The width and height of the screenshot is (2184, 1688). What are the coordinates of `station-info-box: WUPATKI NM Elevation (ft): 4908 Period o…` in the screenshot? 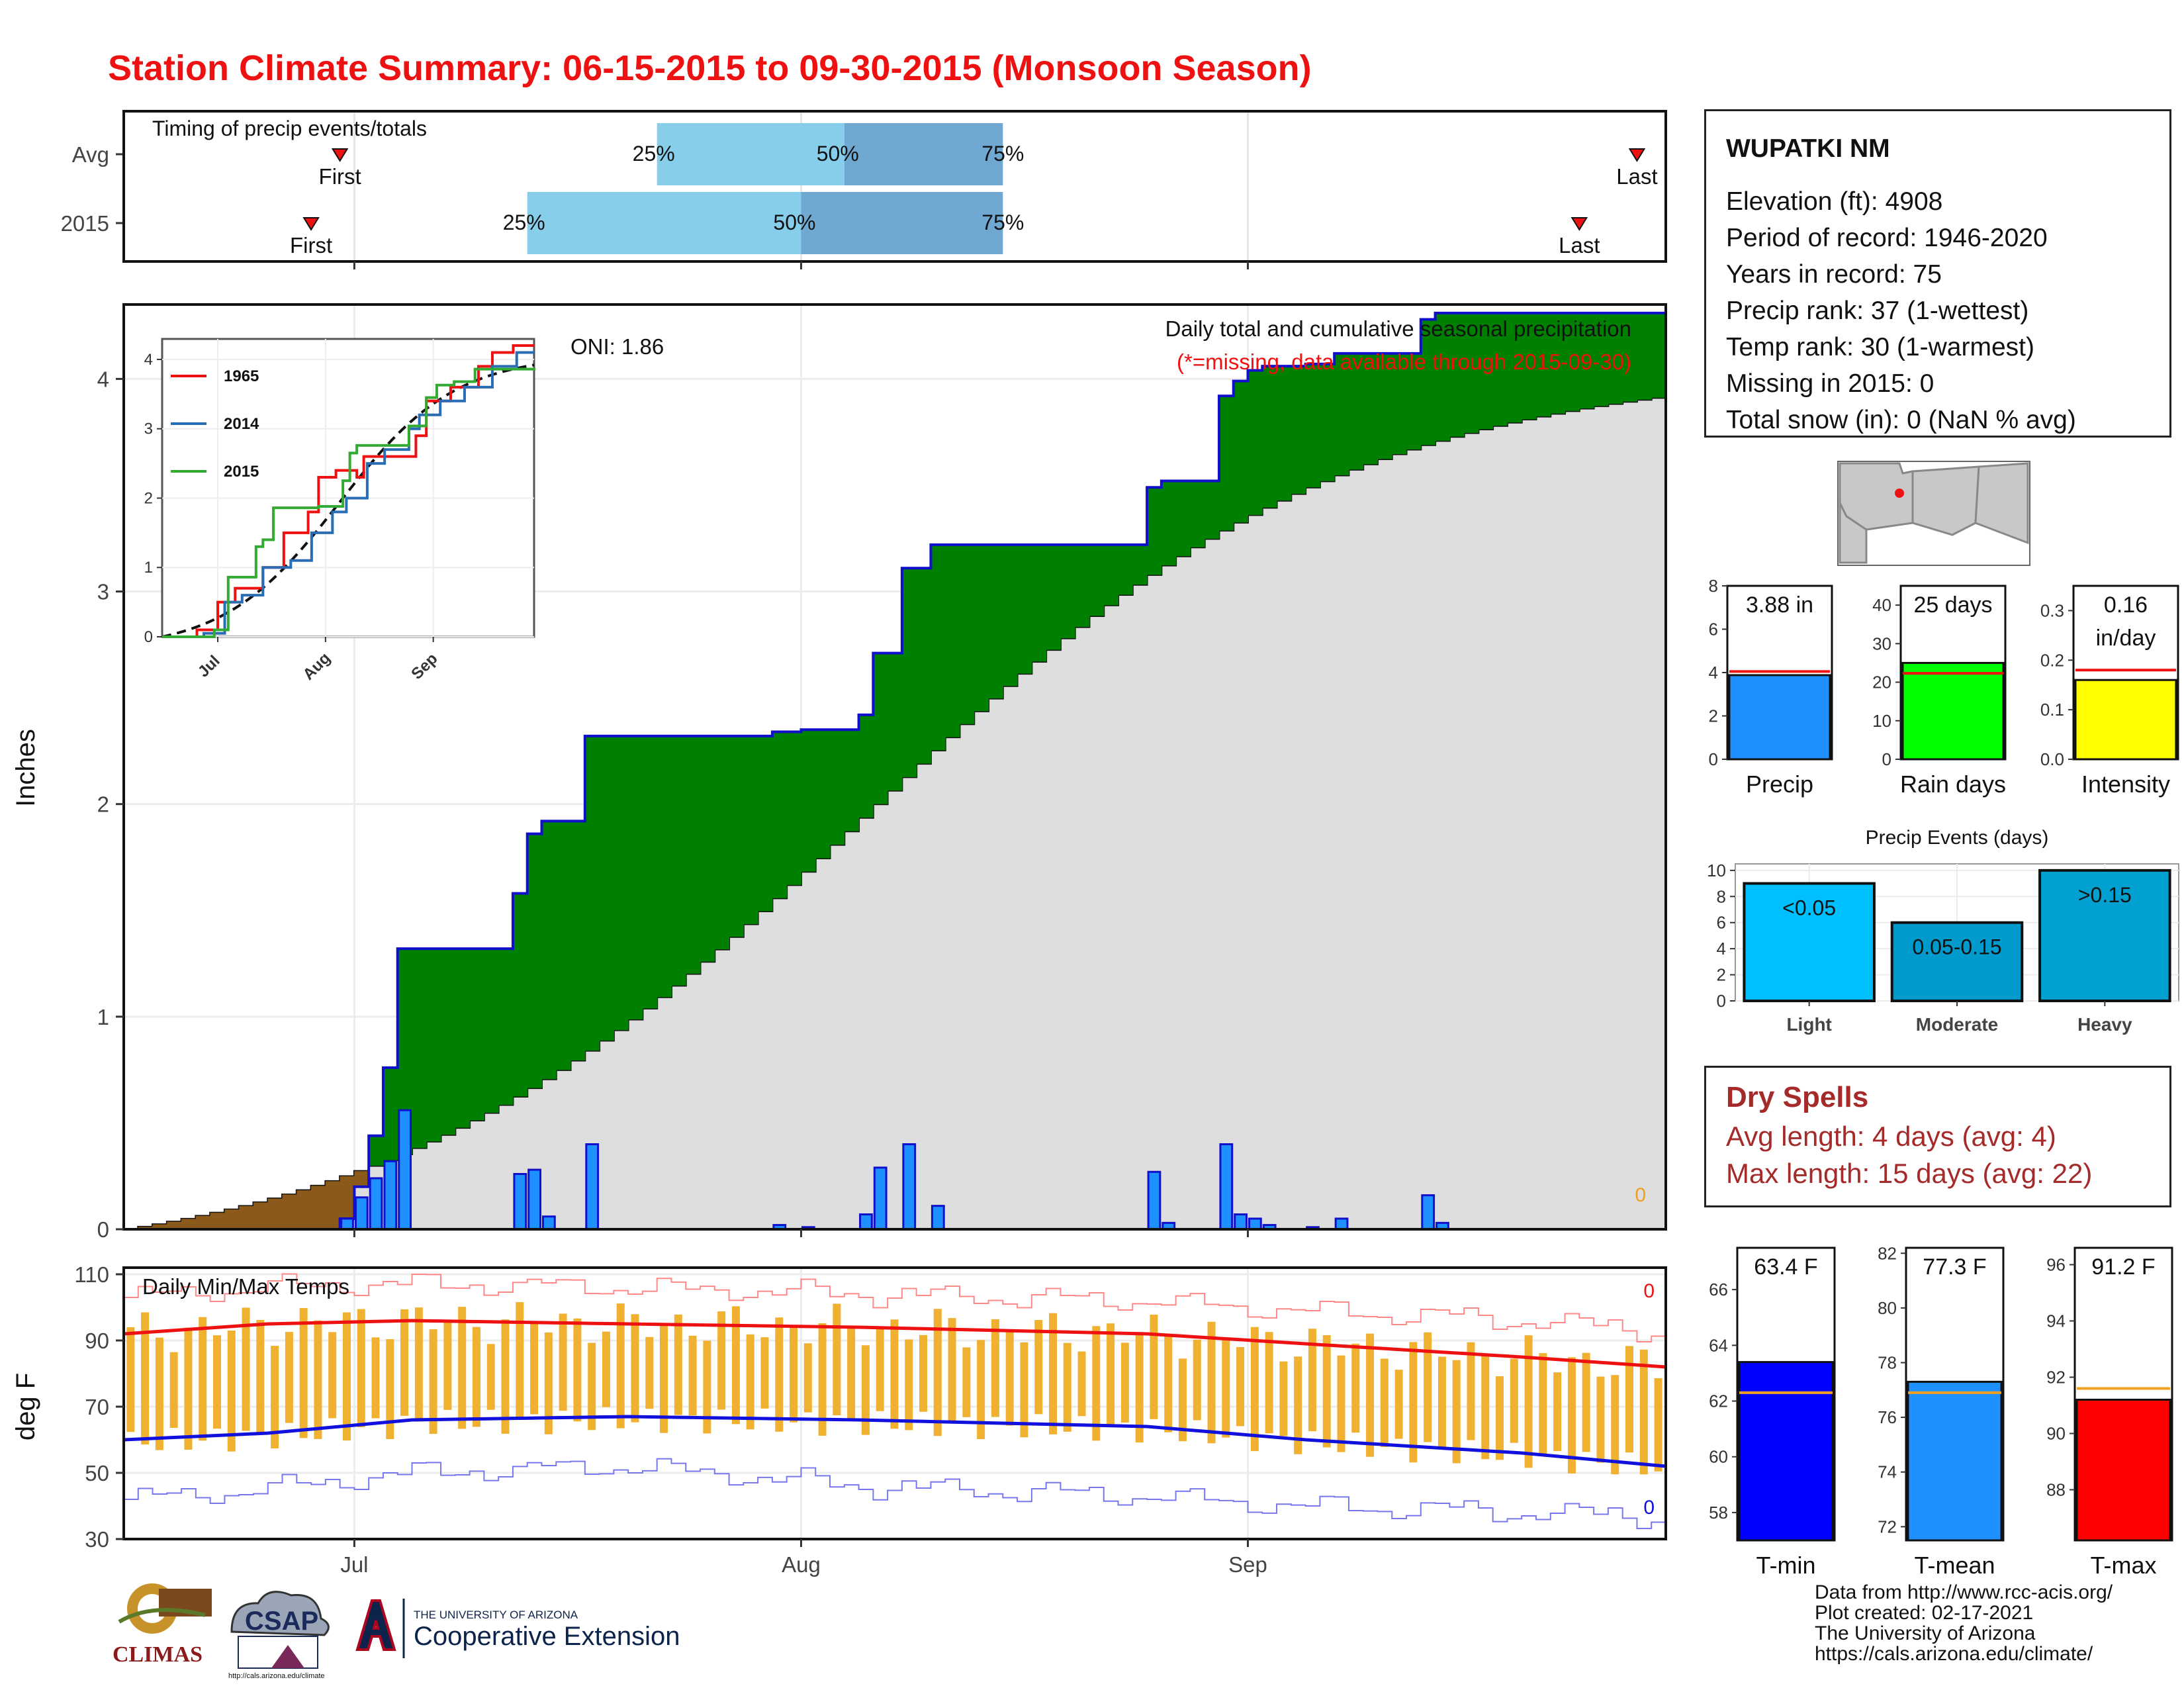 It's located at (1937, 273).